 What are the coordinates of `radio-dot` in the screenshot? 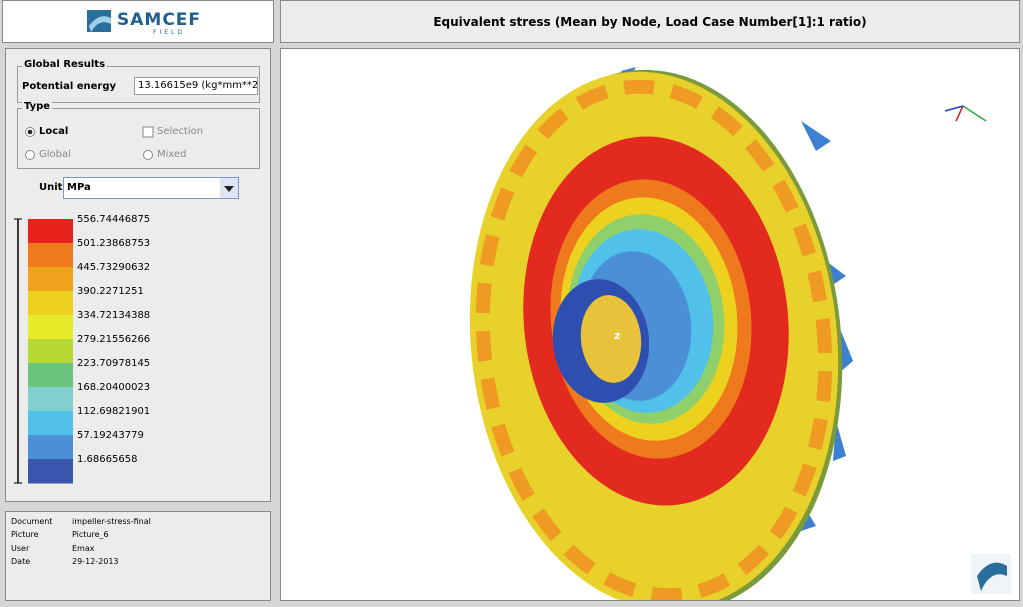 It's located at (30, 132).